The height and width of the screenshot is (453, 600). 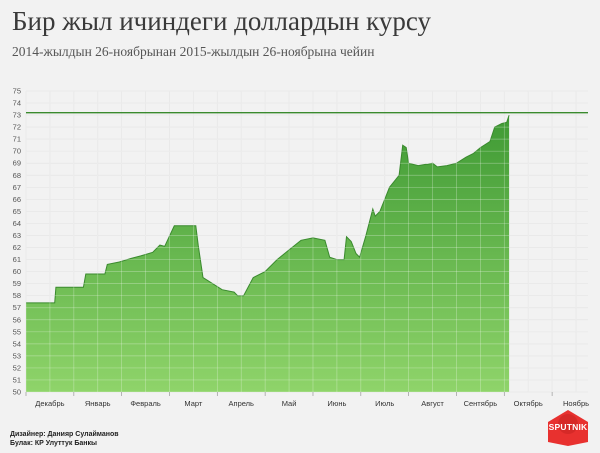 I want to click on sputnik-logo: SPUTNIK, so click(x=568, y=428).